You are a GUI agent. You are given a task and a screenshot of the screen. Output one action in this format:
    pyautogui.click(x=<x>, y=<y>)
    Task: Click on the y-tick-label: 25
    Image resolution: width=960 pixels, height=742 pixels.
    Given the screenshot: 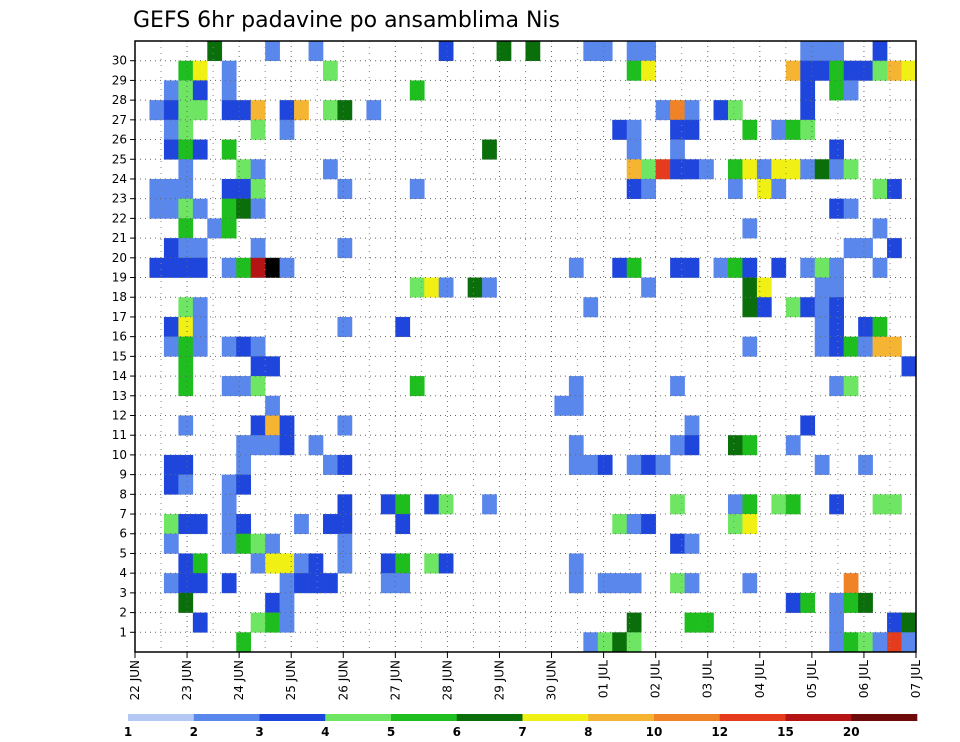 What is the action you would take?
    pyautogui.click(x=119, y=159)
    